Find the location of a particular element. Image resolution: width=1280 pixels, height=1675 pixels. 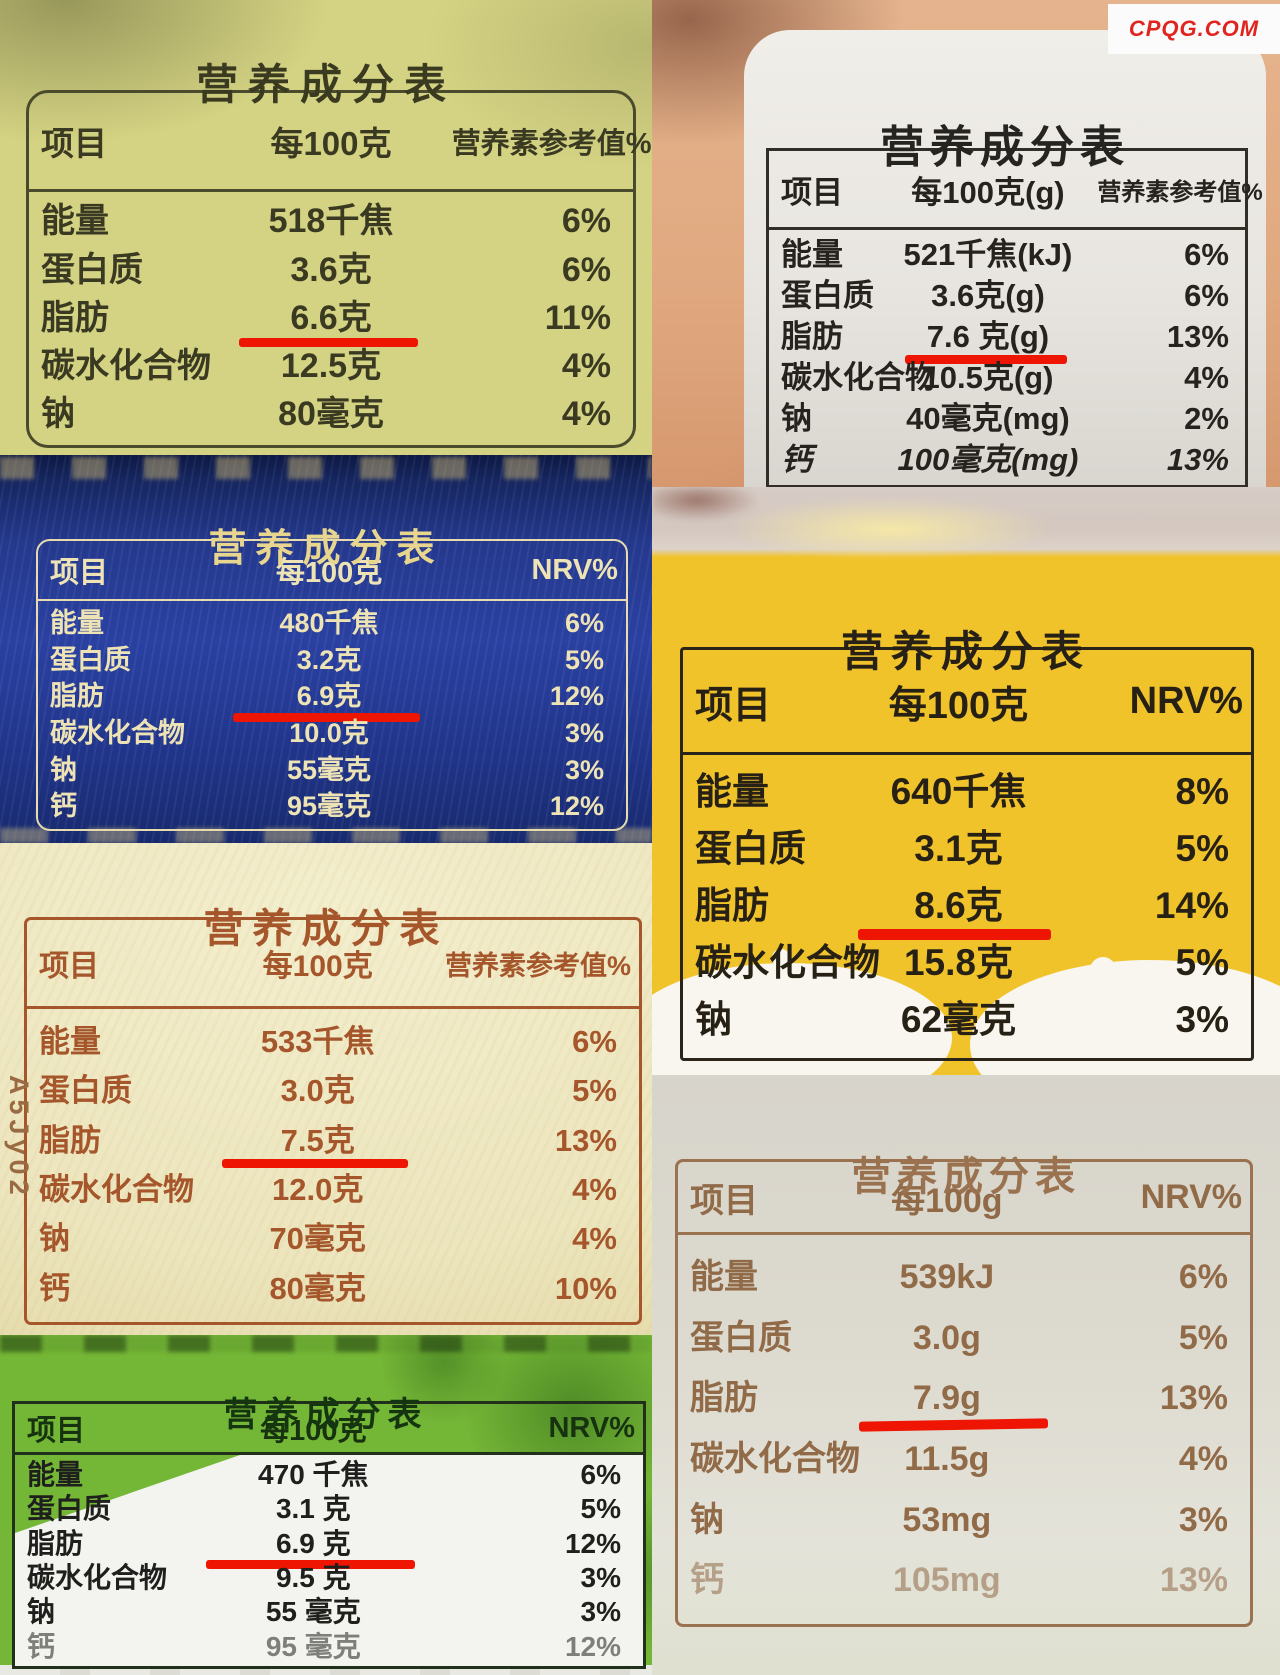

nutrient-row: 钠 40毫克(mg) 2% is located at coordinates (1007, 419).